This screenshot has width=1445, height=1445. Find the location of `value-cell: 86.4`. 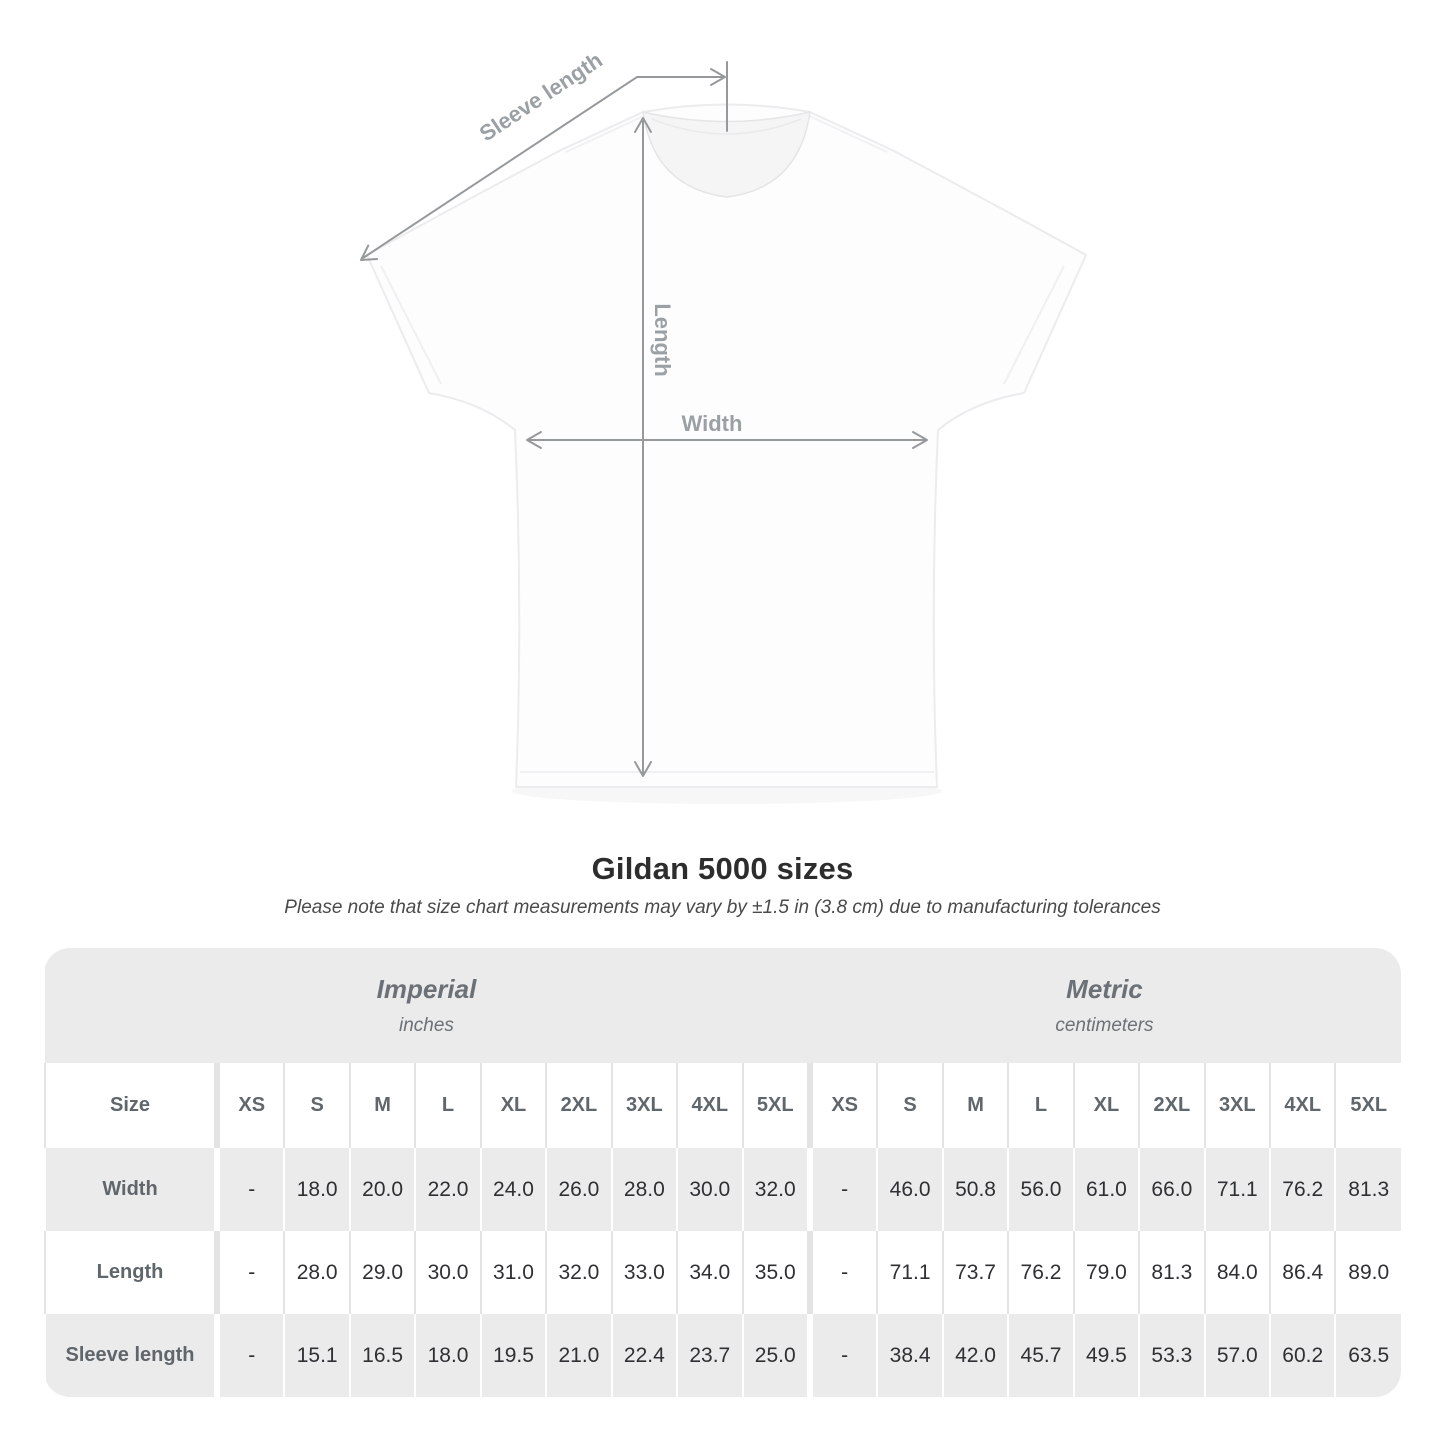

value-cell: 86.4 is located at coordinates (1302, 1272).